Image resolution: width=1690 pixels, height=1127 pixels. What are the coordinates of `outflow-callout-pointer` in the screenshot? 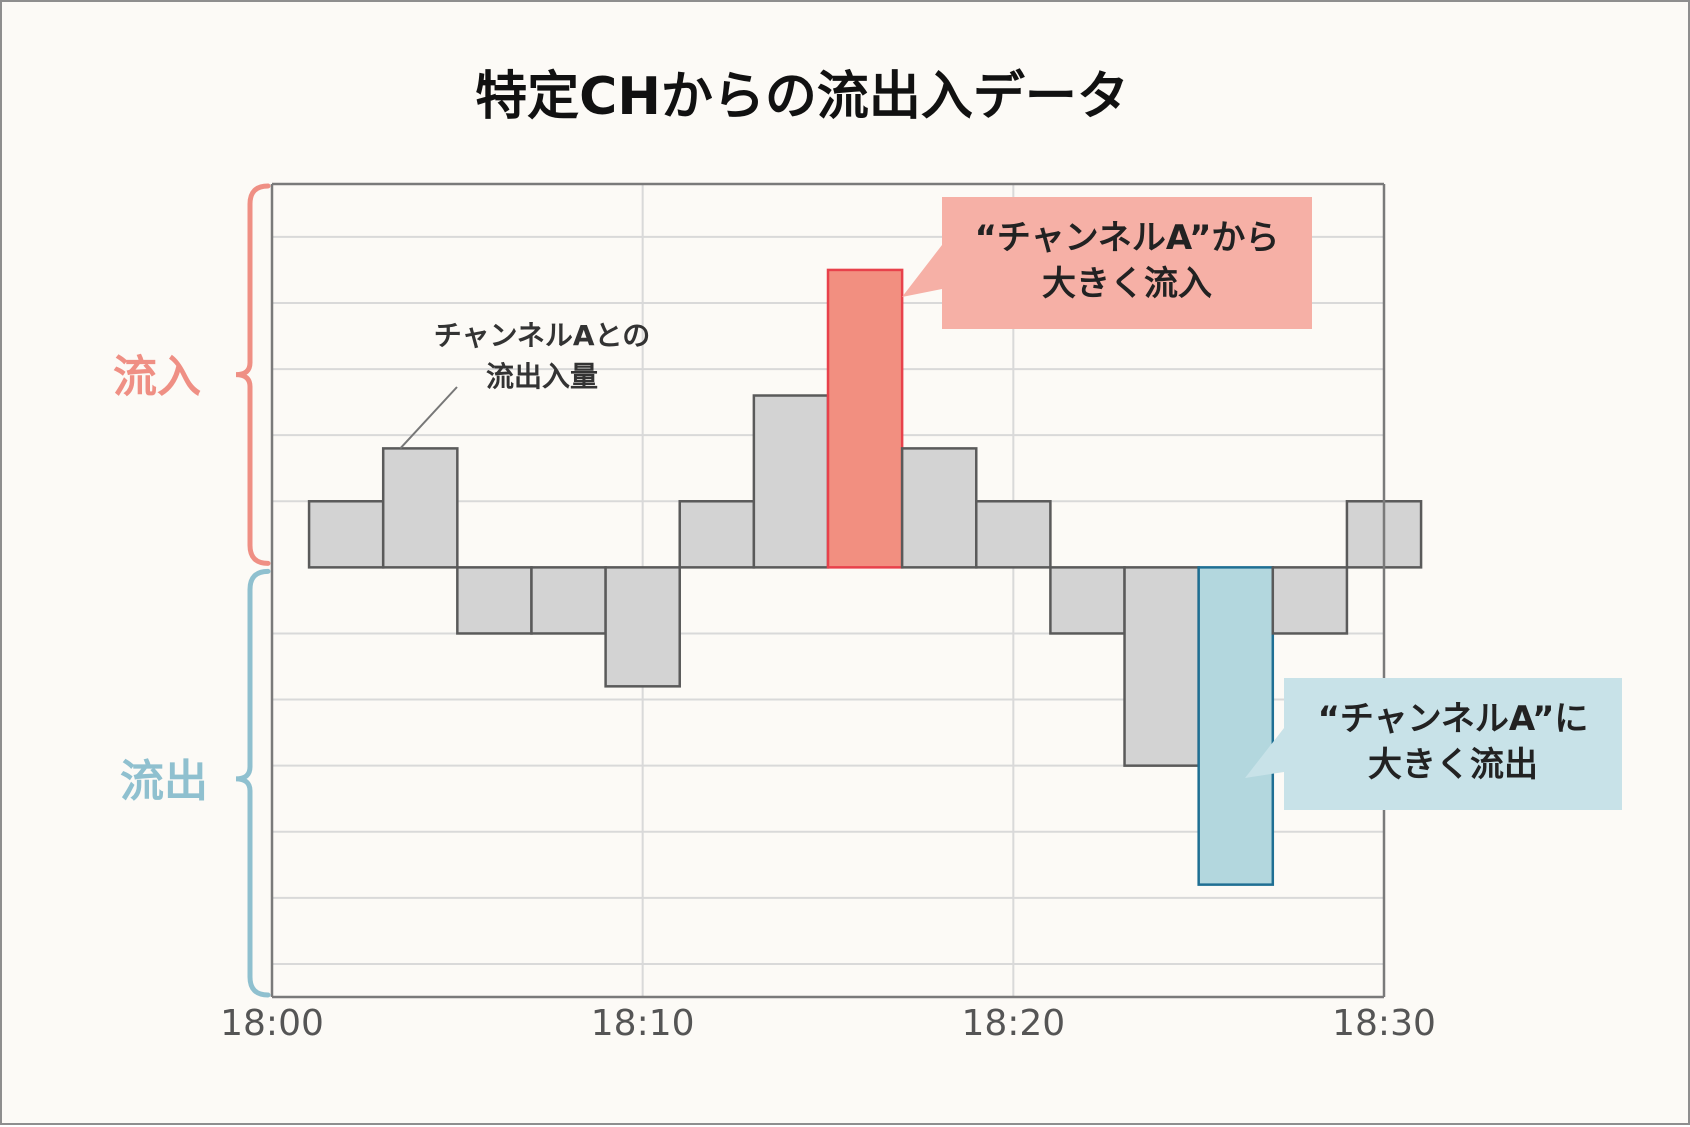 It's located at (1264, 753).